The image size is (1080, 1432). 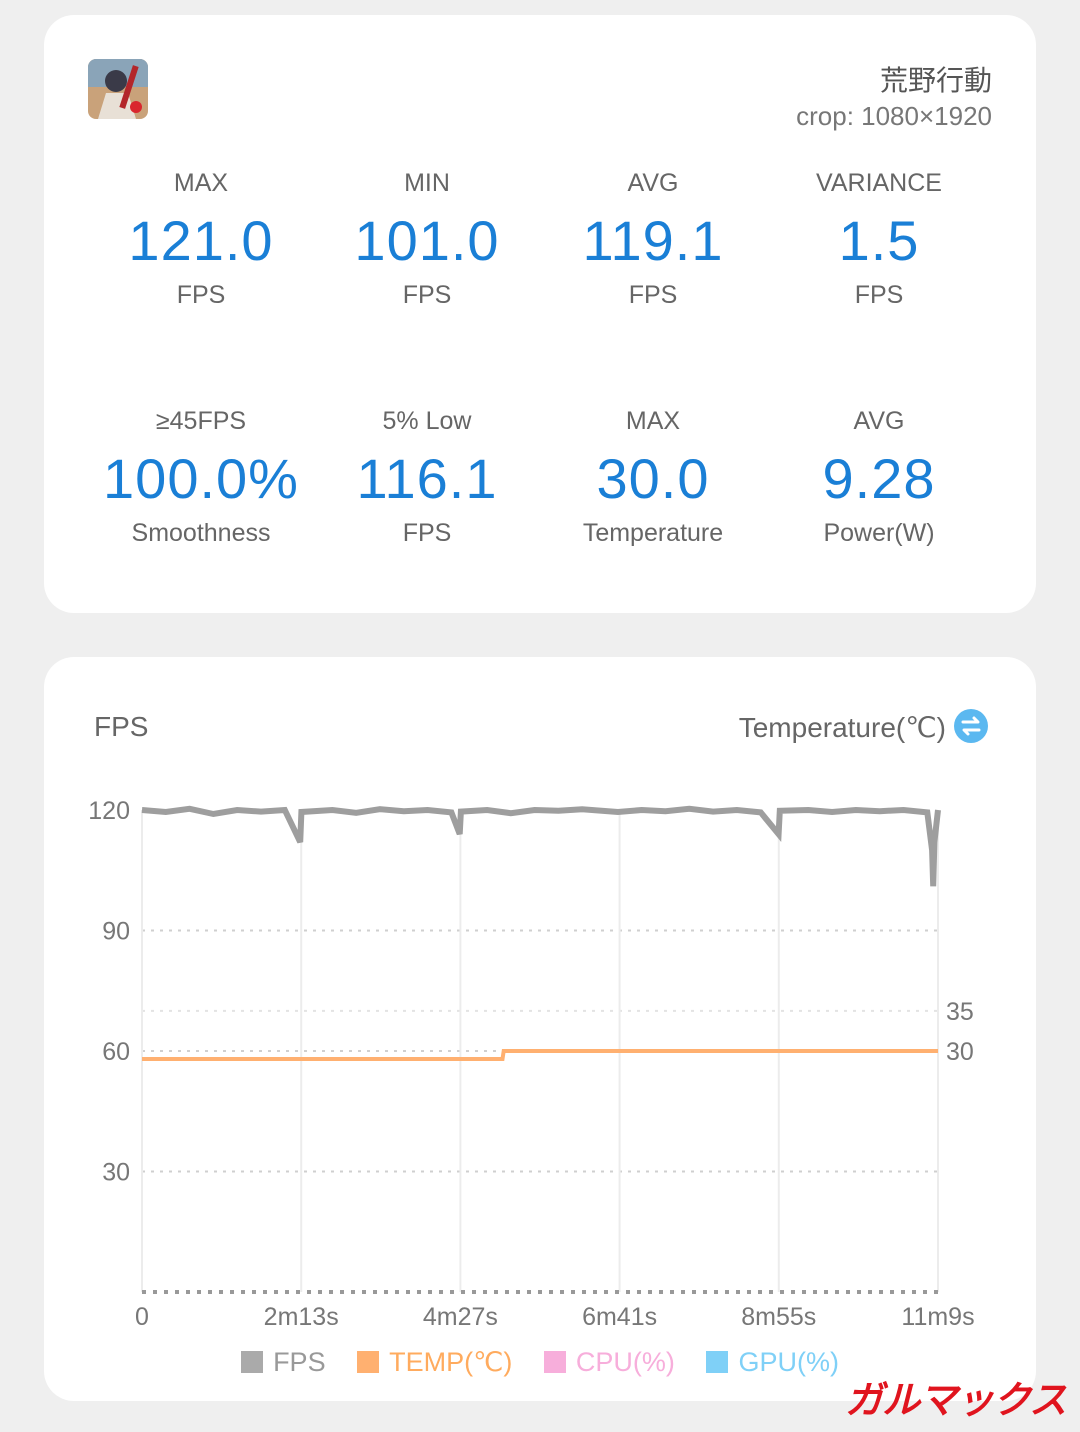 I want to click on stat-label: MIN, so click(x=427, y=183).